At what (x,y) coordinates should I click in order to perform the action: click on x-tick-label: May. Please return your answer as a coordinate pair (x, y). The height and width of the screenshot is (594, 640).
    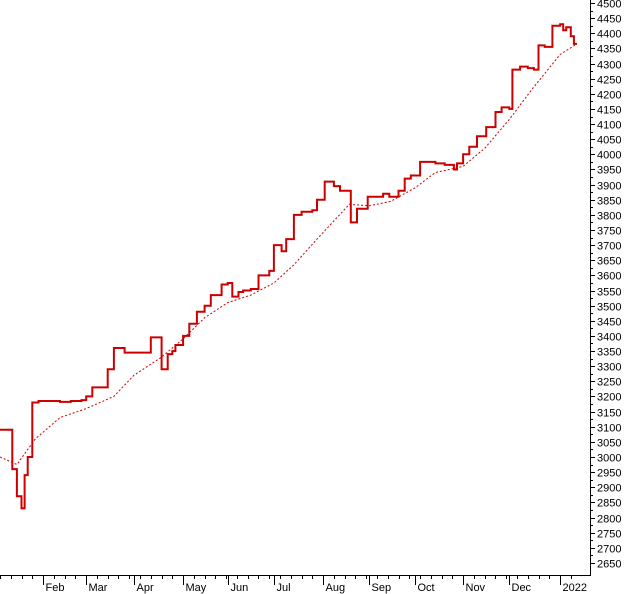
    Looking at the image, I should click on (196, 588).